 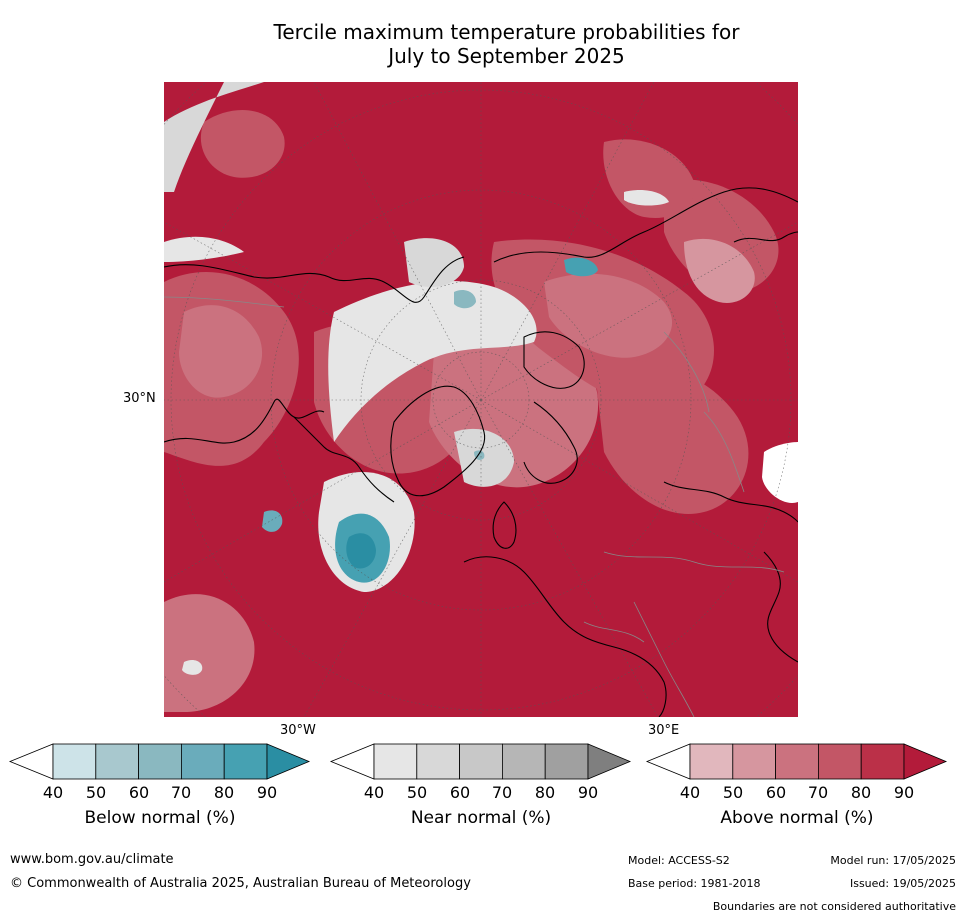 What do you see at coordinates (506, 56) in the screenshot?
I see `map-title-line2: July to September 2025` at bounding box center [506, 56].